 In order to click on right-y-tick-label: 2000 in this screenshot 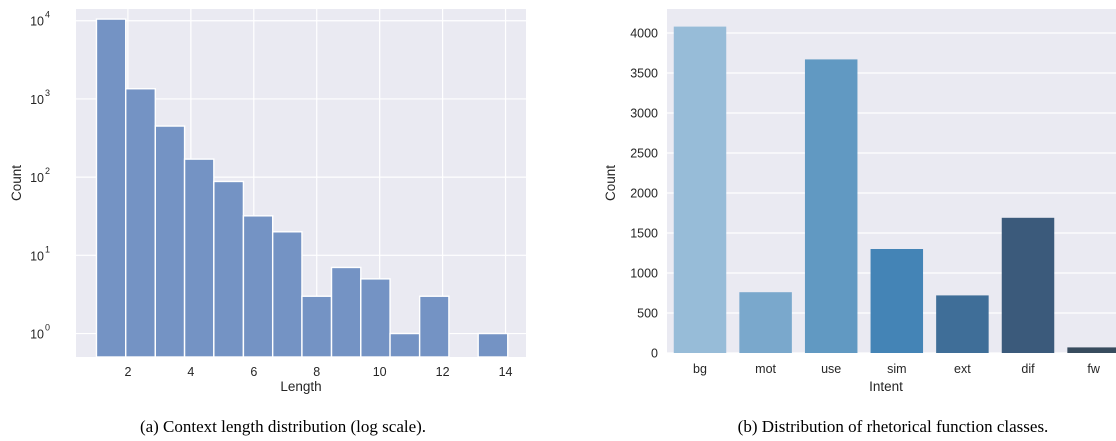, I will do `click(644, 194)`.